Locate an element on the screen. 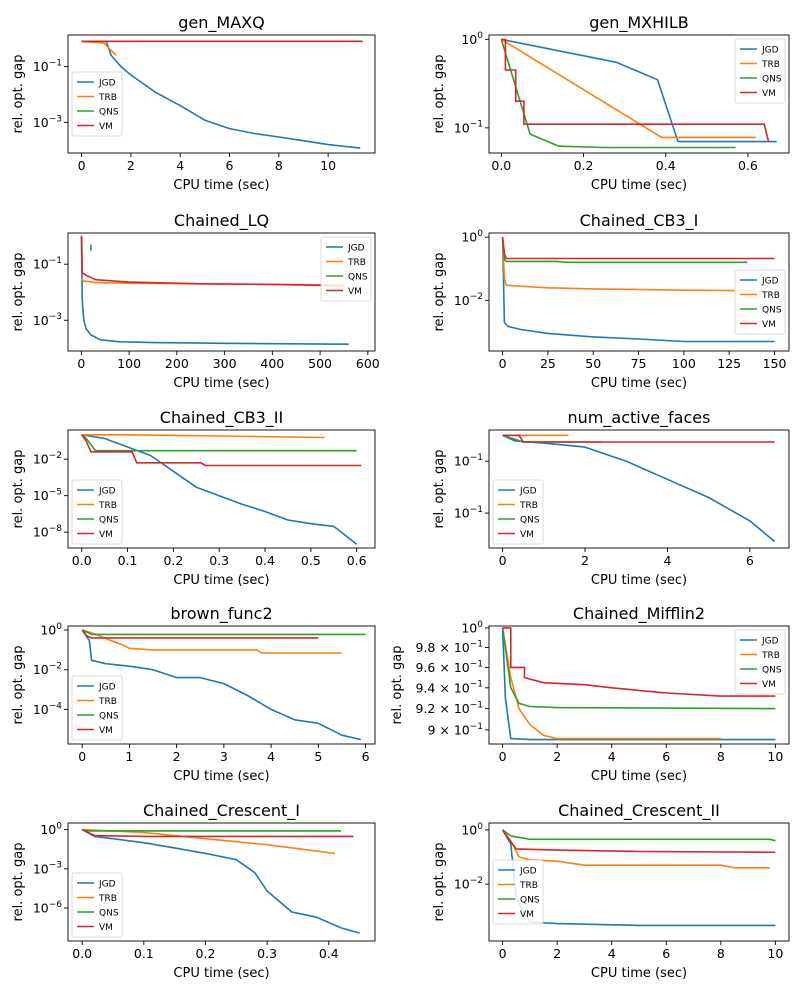 This screenshot has width=800, height=1000. x-tick-label: 0.0 is located at coordinates (82, 560).